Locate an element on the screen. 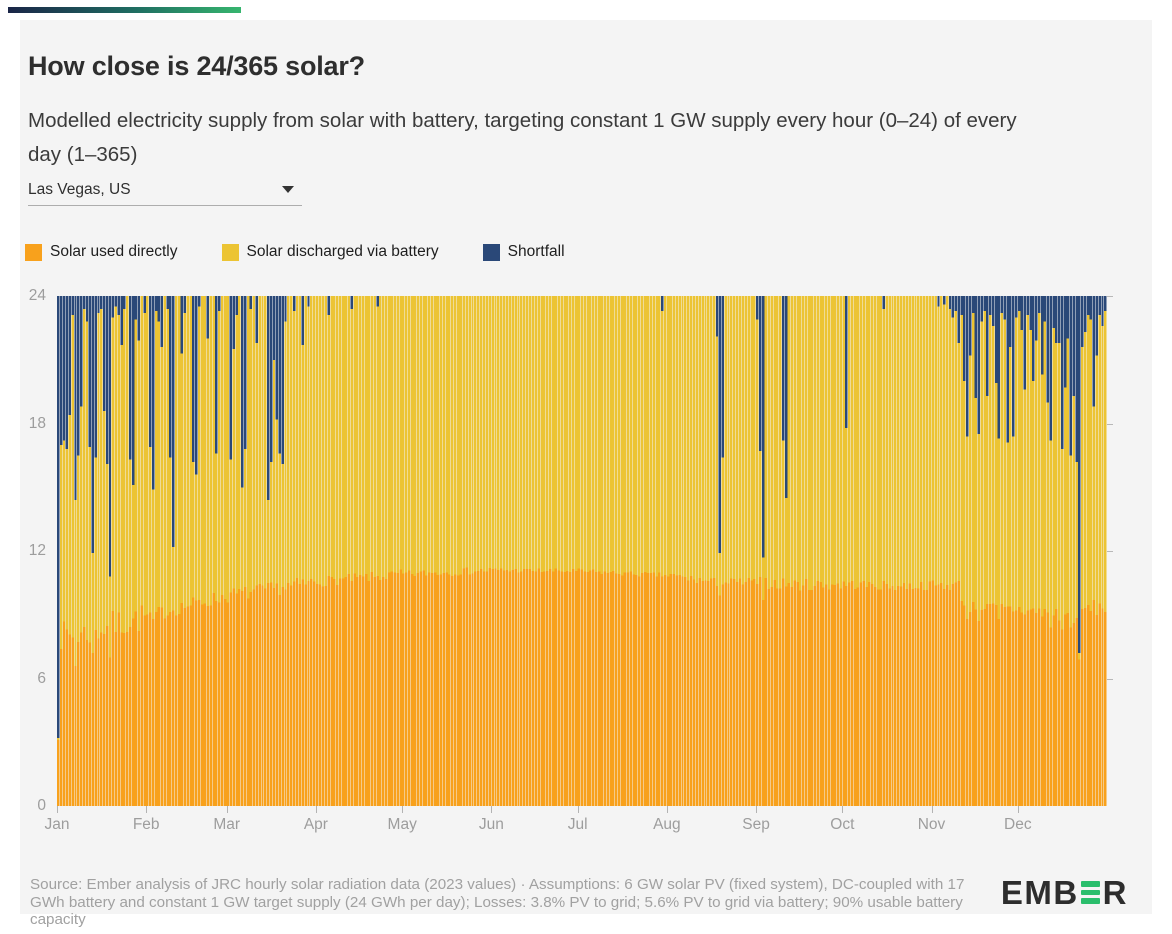  y-axis-tick-label: 6 is located at coordinates (41, 678).